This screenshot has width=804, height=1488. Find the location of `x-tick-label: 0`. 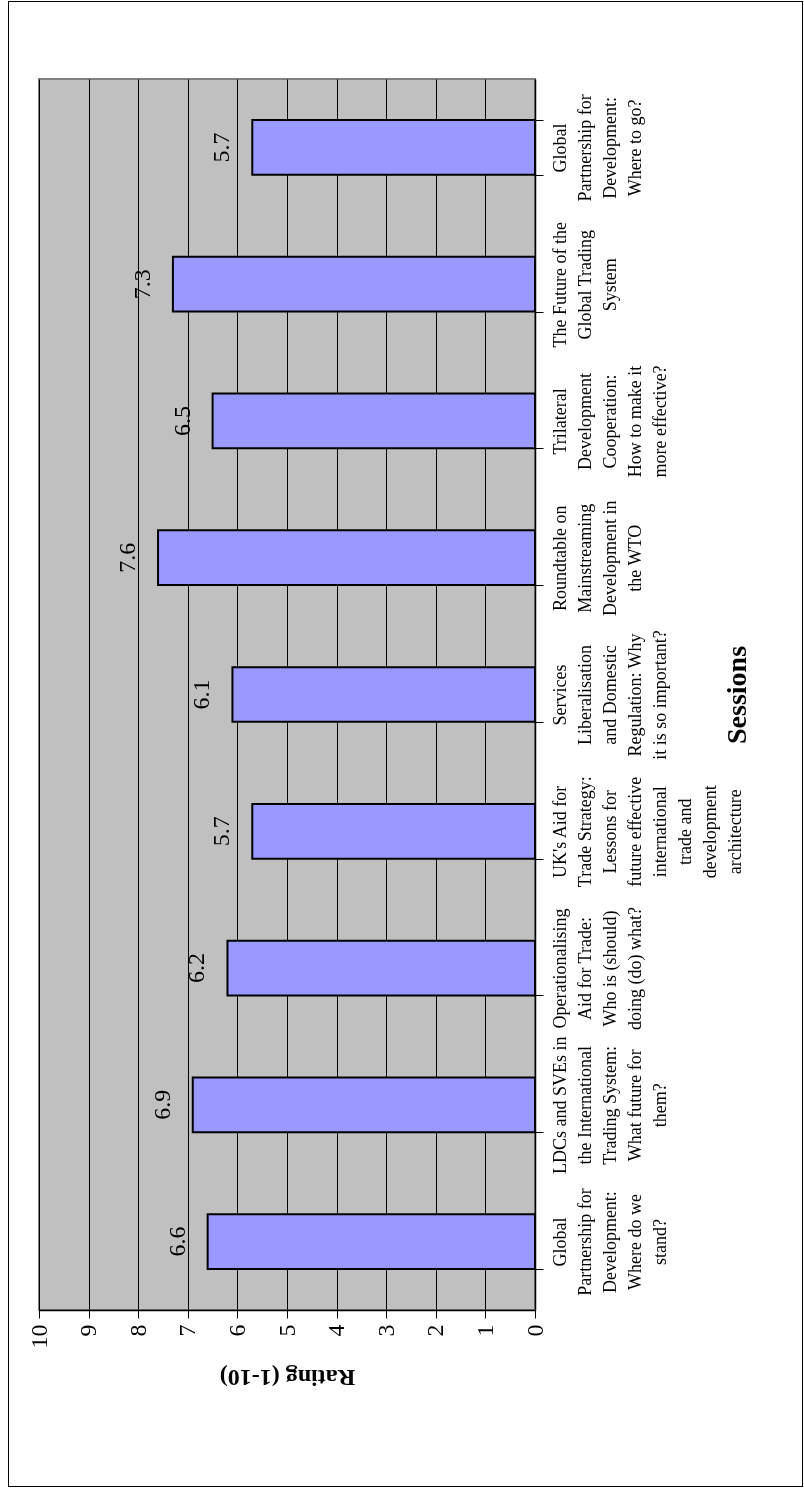

x-tick-label: 0 is located at coordinates (534, 1330).